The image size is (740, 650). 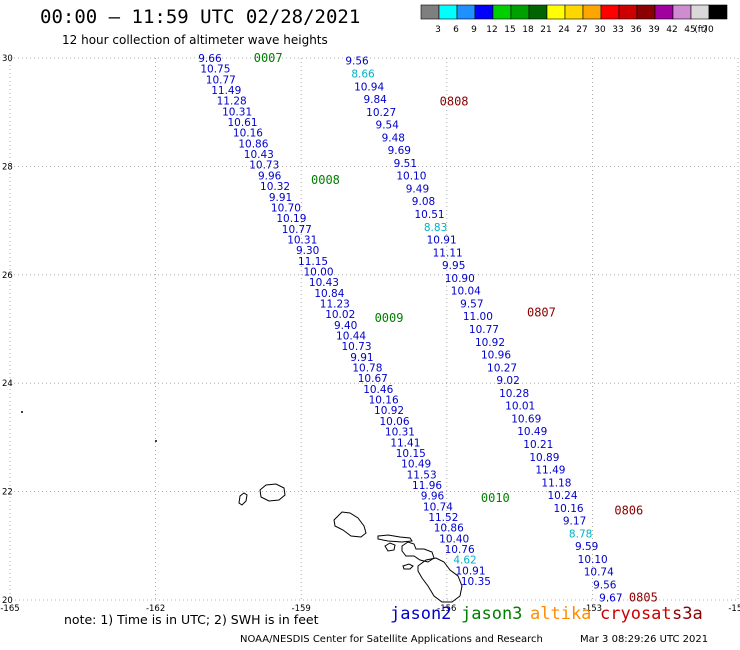 What do you see at coordinates (291, 219) in the screenshot?
I see `wave-height-value: 10.19` at bounding box center [291, 219].